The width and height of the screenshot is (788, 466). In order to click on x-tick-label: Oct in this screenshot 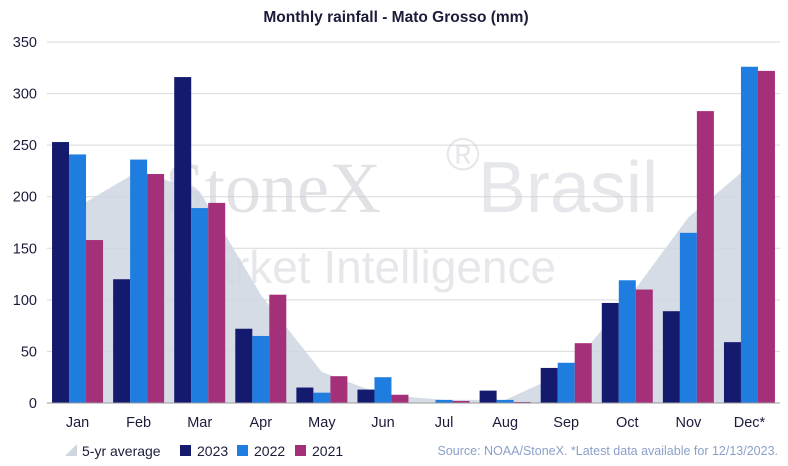, I will do `click(627, 423)`.